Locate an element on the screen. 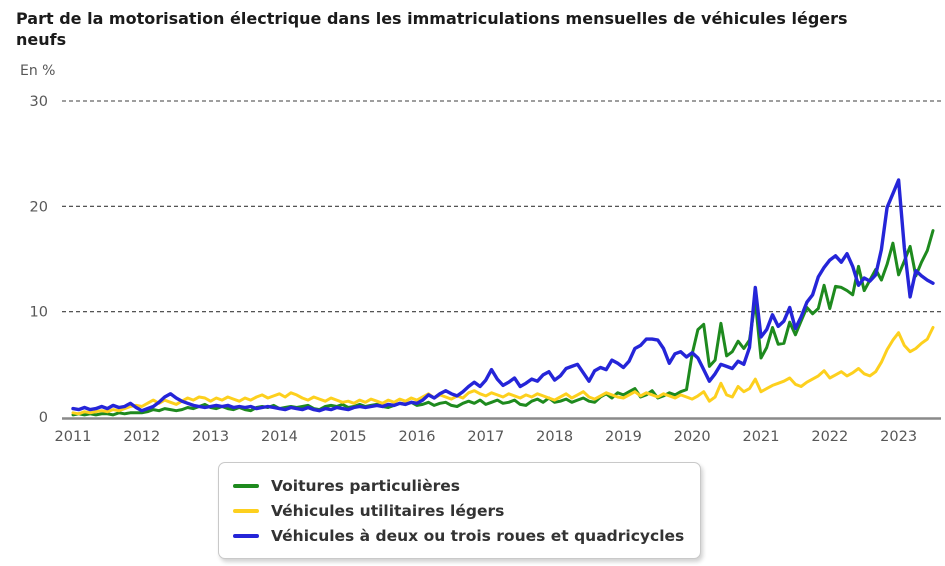  x-tick-label-2018: 2018 is located at coordinates (554, 437).